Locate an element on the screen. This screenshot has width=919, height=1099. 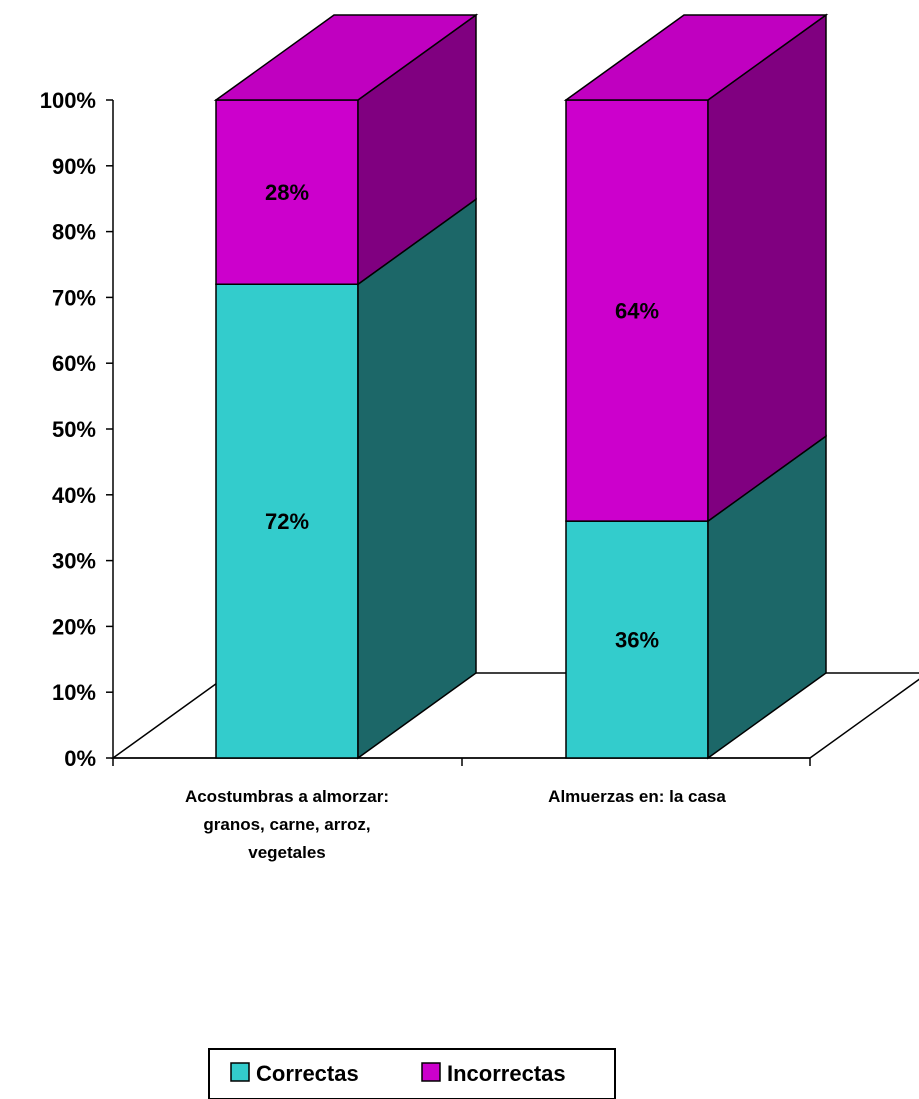
y-tick-label: 0% is located at coordinates (80, 758).